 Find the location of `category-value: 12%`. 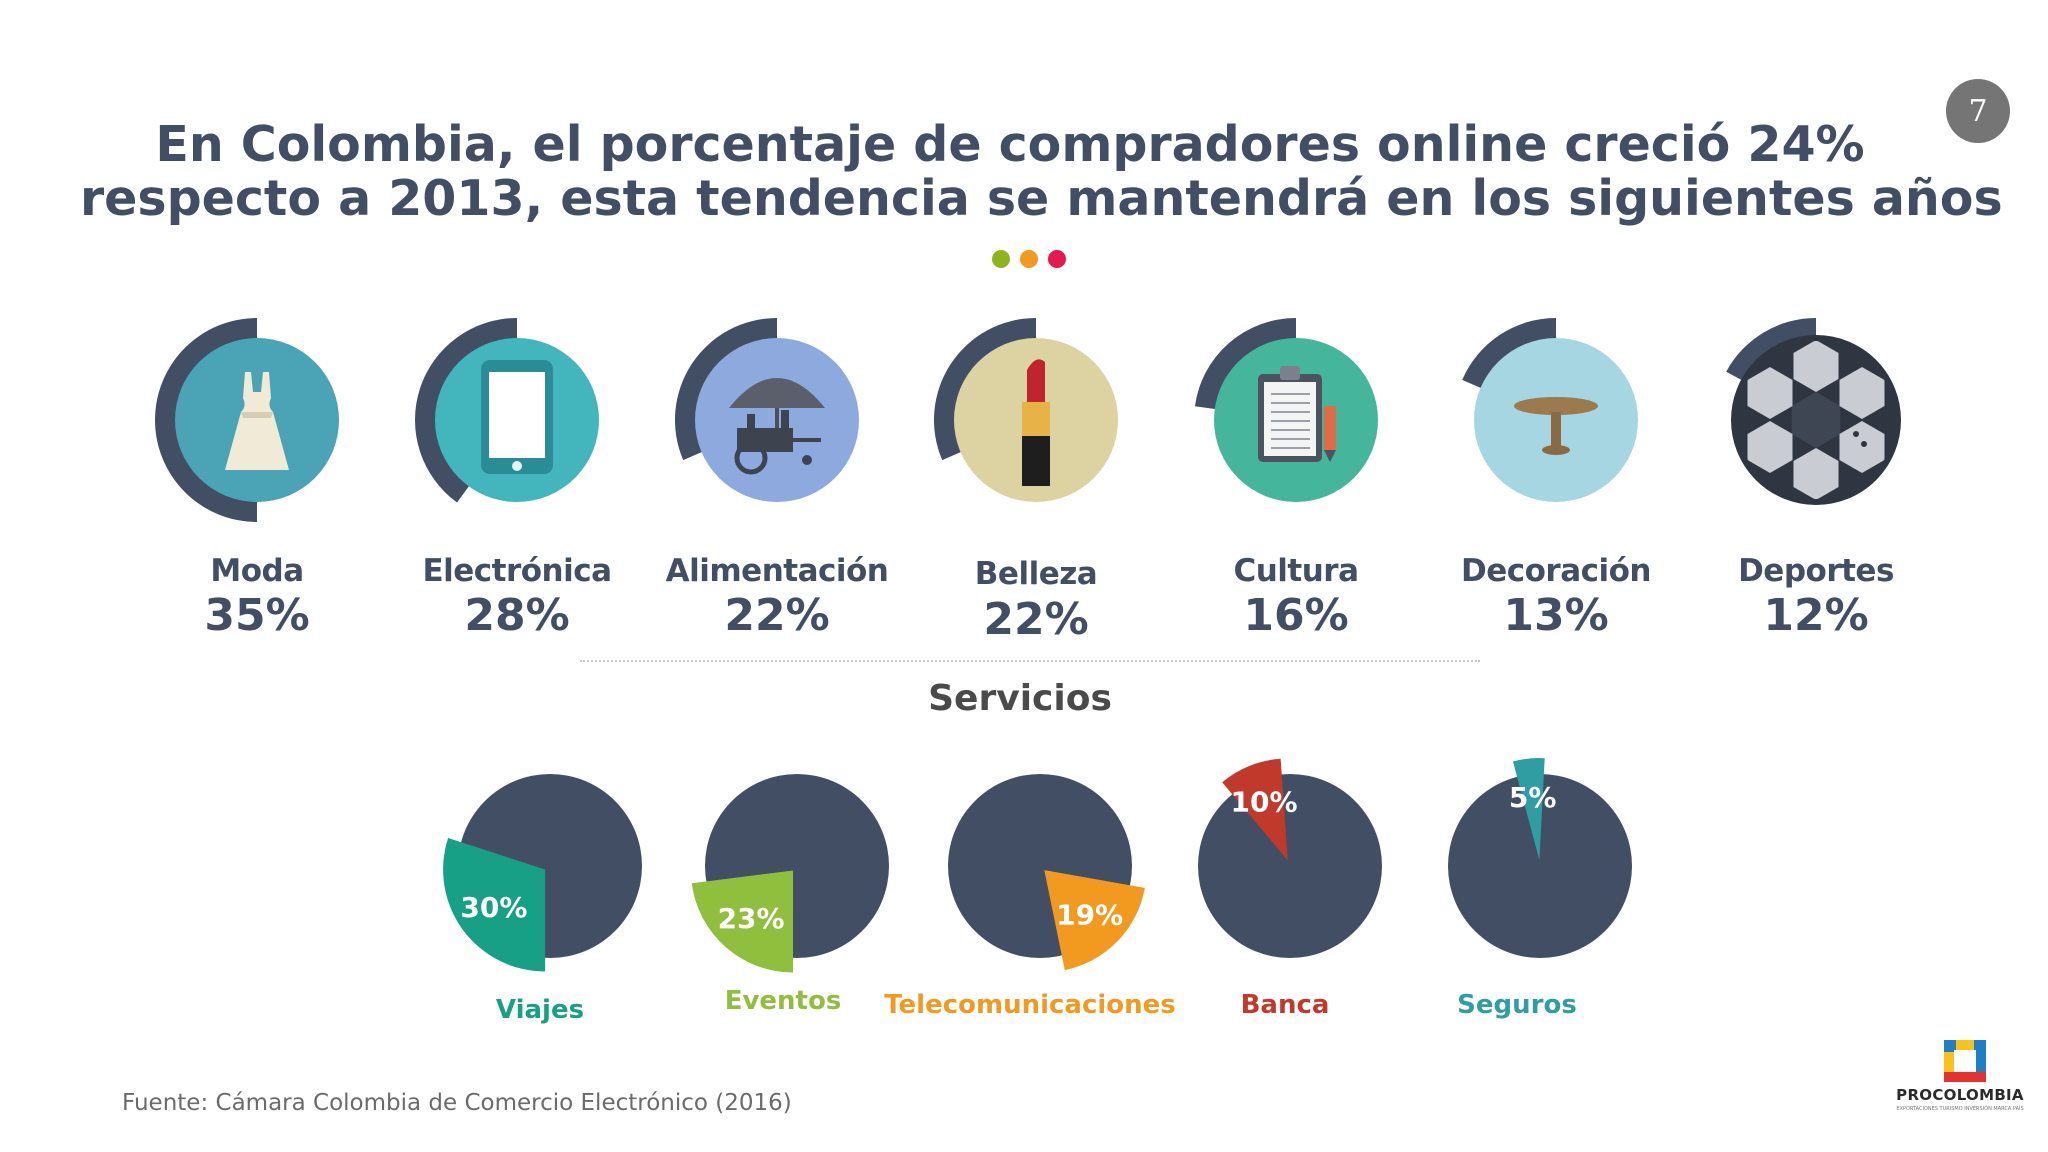

category-value: 12% is located at coordinates (1816, 615).